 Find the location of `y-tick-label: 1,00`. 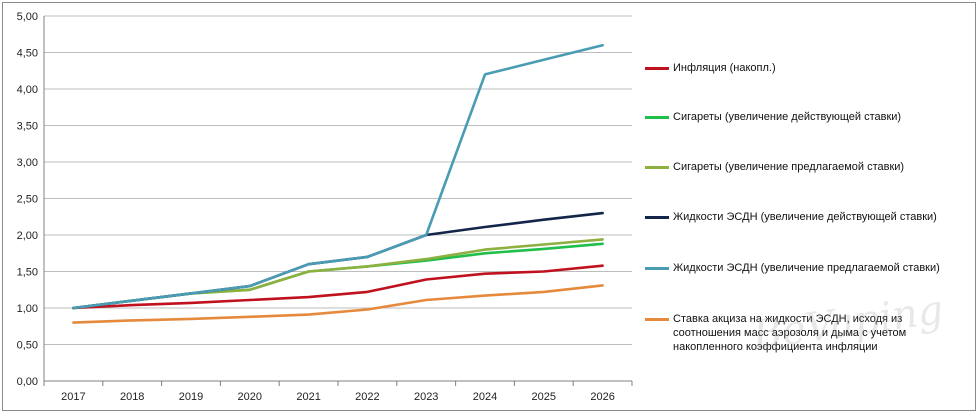

y-tick-label: 1,00 is located at coordinates (27, 309).